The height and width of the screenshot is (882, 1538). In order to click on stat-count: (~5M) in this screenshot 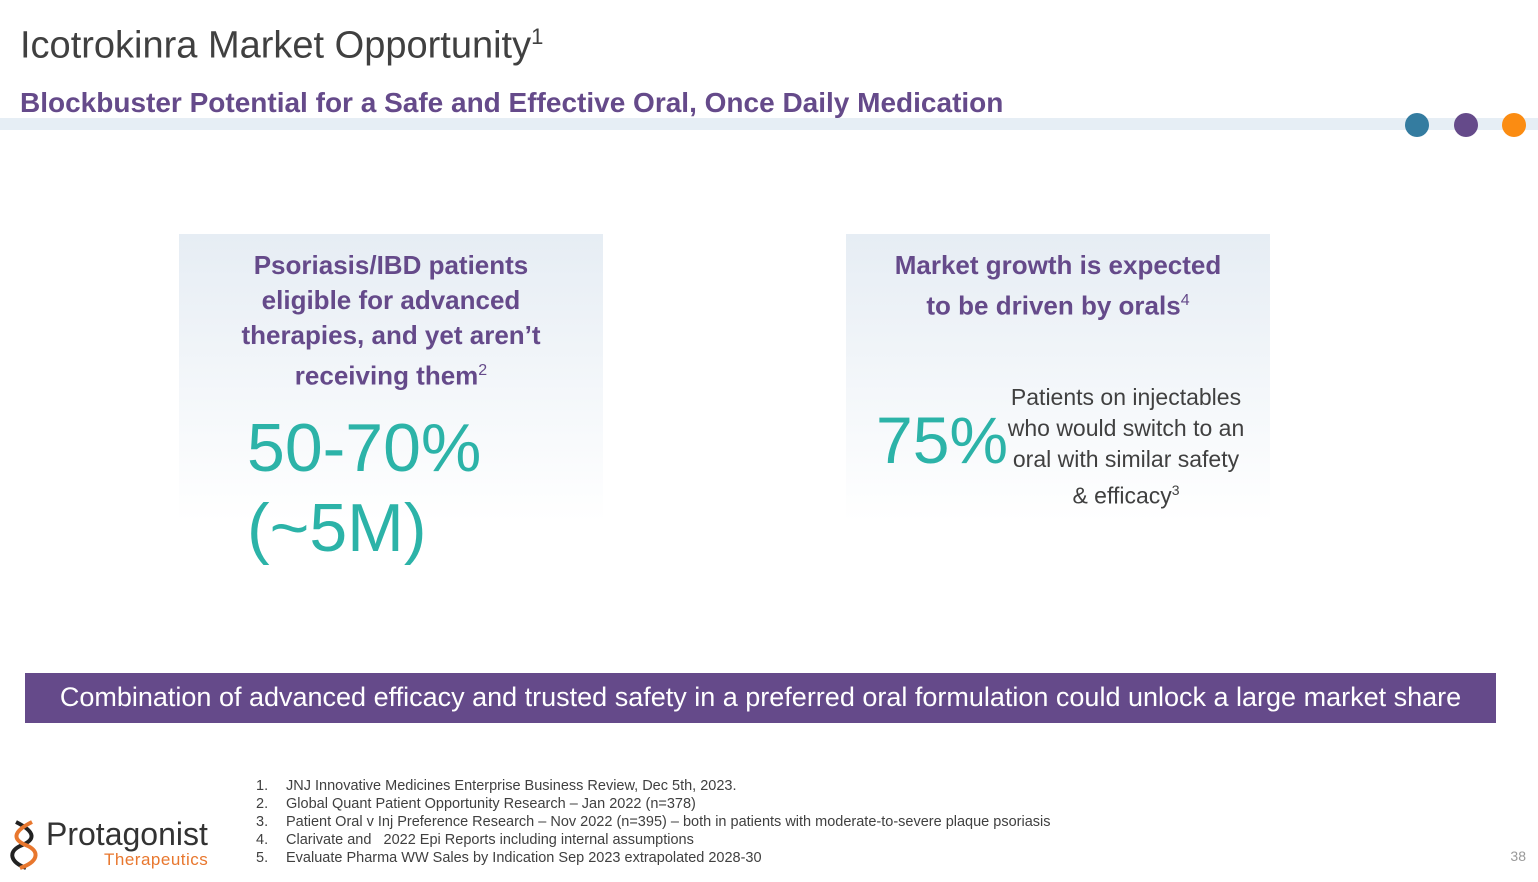, I will do `click(337, 528)`.